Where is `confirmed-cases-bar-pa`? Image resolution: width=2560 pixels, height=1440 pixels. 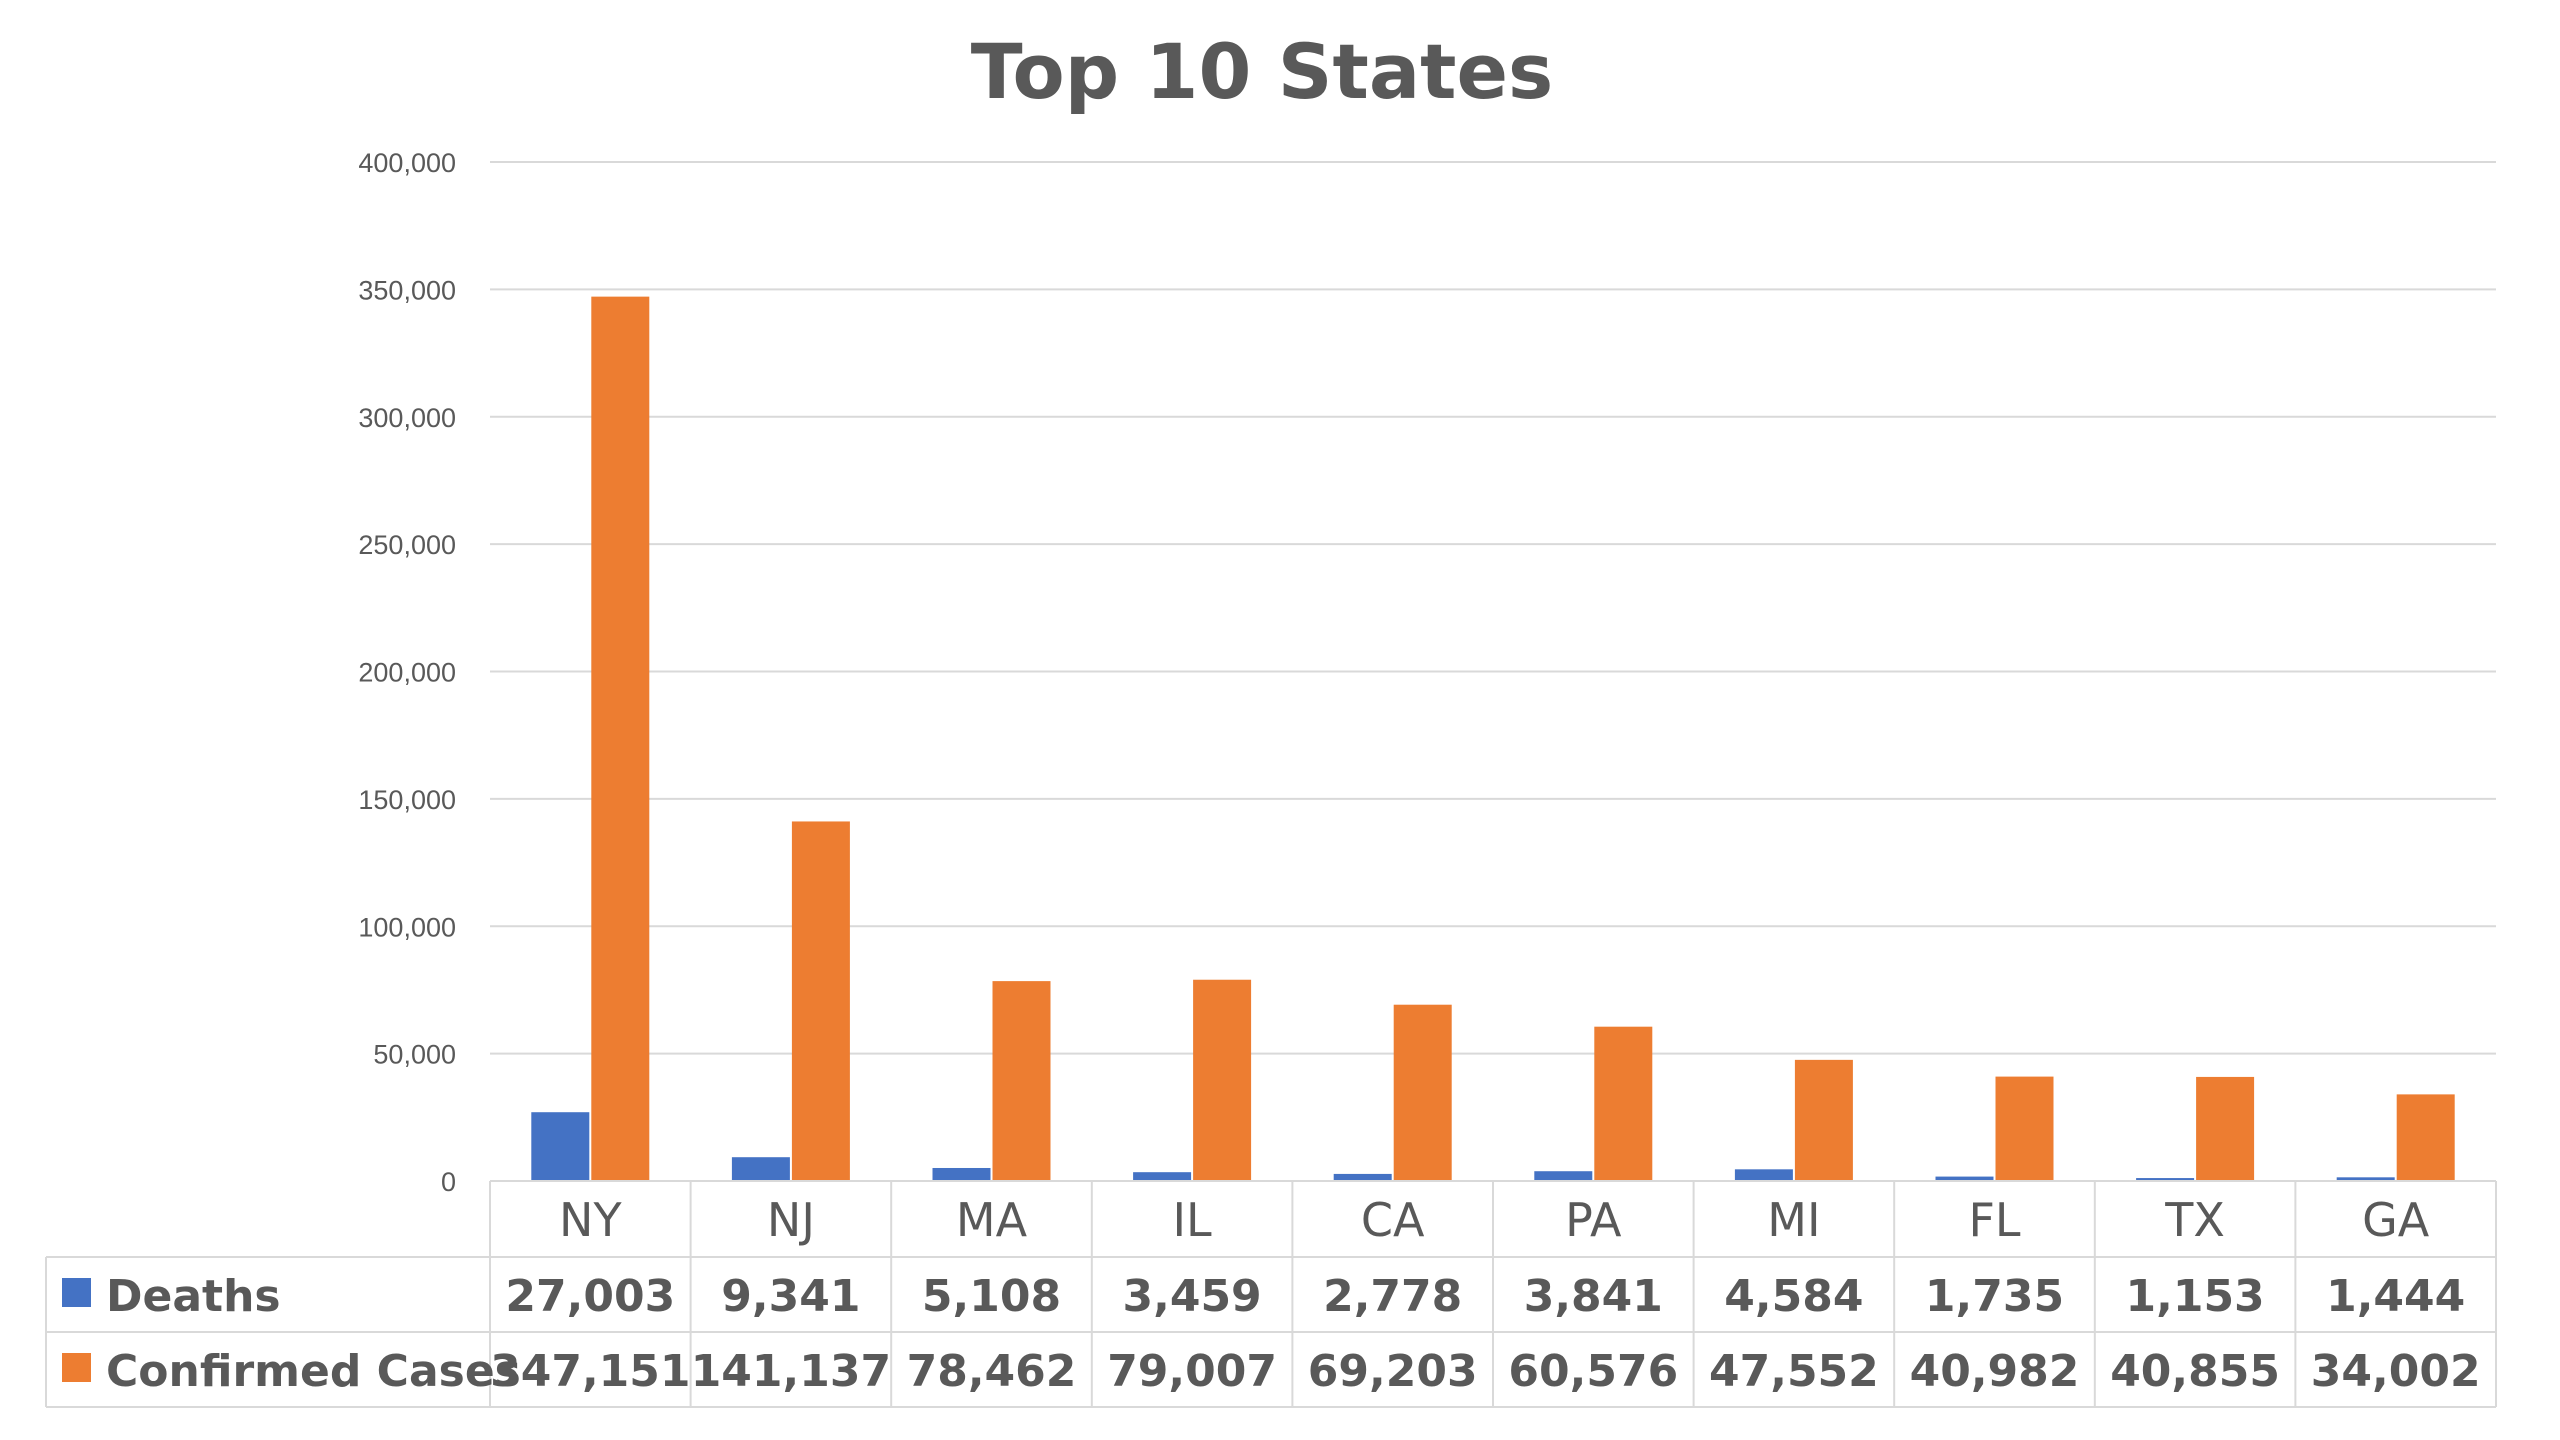
confirmed-cases-bar-pa is located at coordinates (1623, 1103).